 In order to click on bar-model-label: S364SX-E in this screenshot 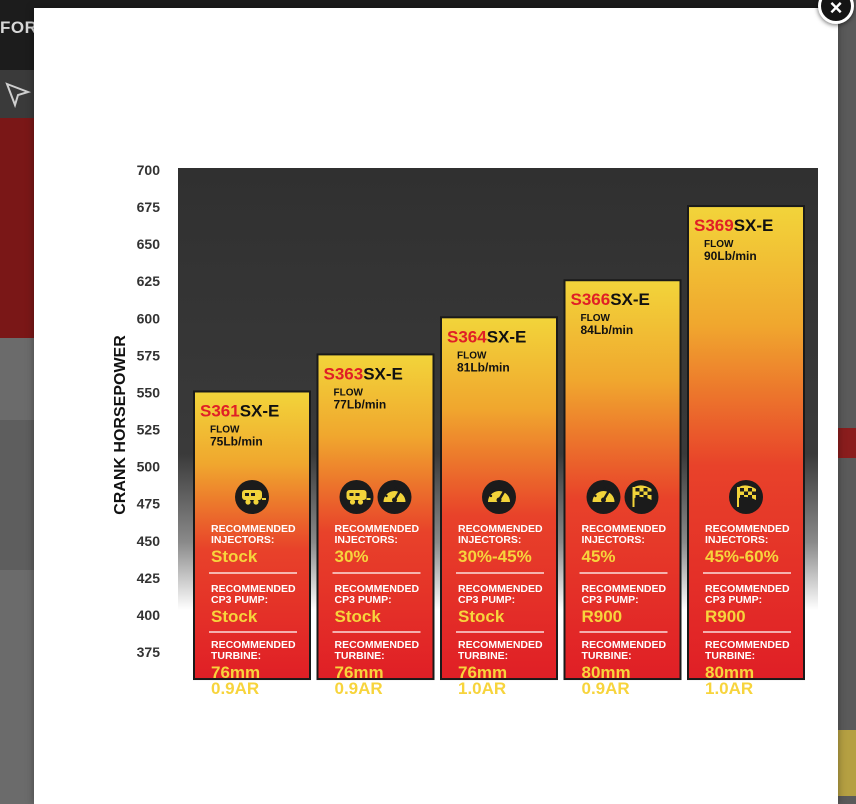, I will do `click(486, 336)`.